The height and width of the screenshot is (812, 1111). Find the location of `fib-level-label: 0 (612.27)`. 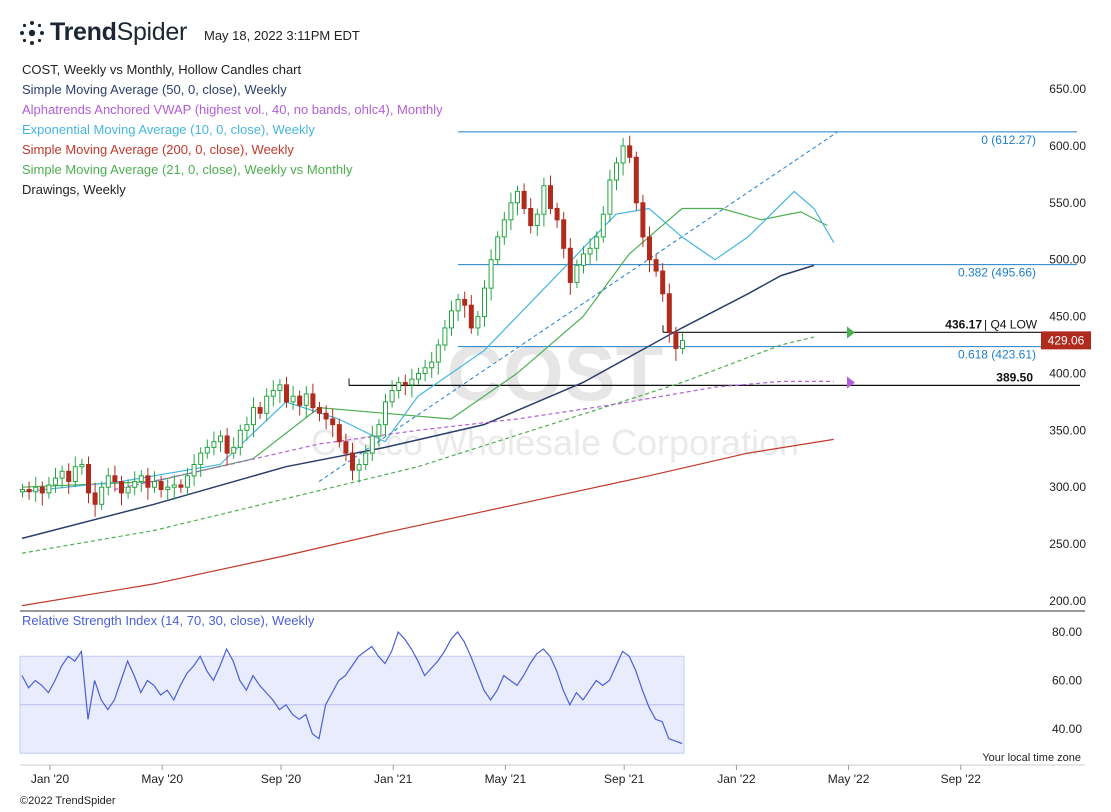

fib-level-label: 0 (612.27) is located at coordinates (1008, 140).